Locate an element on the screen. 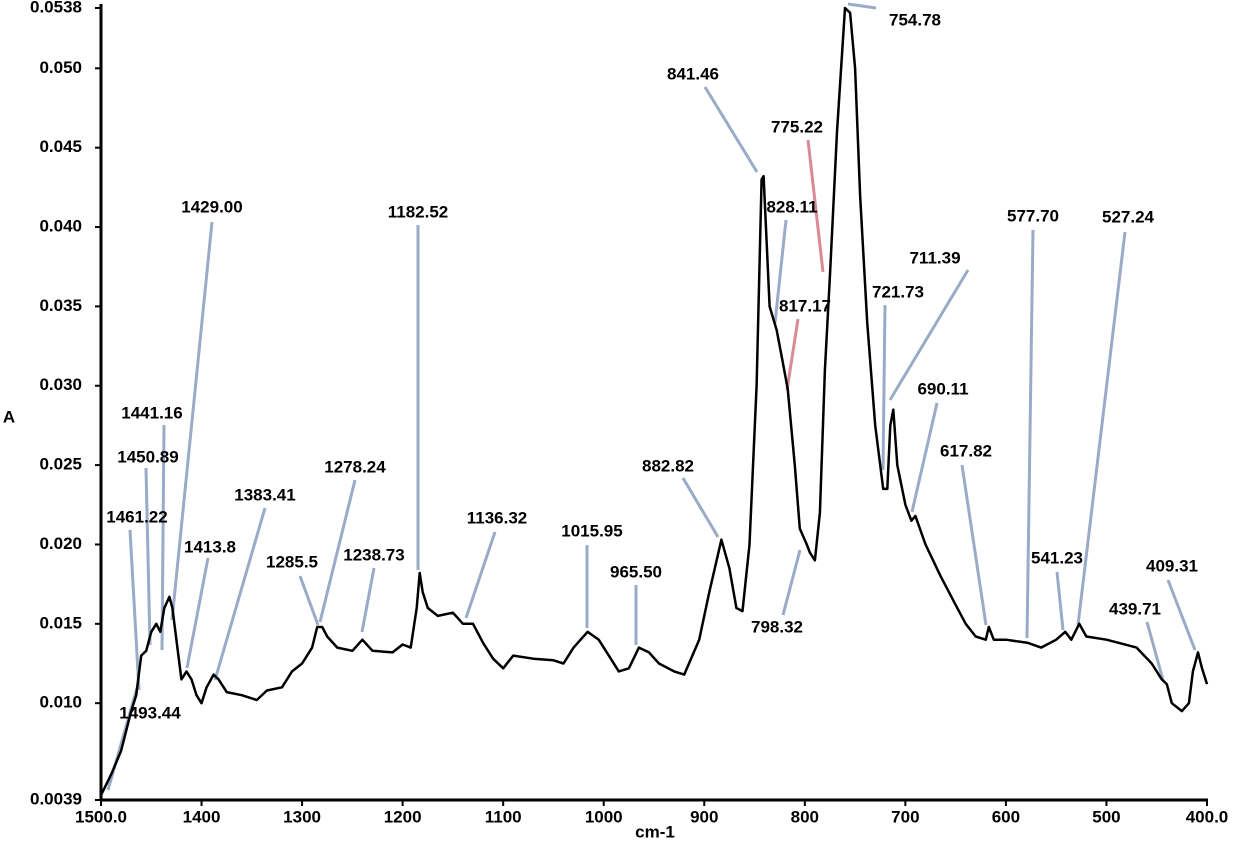 This screenshot has width=1239, height=842. peak-label: 541.23 is located at coordinates (1057, 557).